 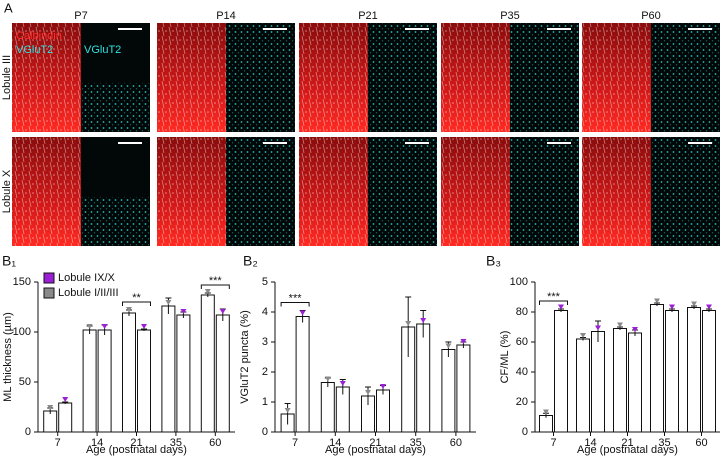 I want to click on column-label: P60, so click(x=651, y=16).